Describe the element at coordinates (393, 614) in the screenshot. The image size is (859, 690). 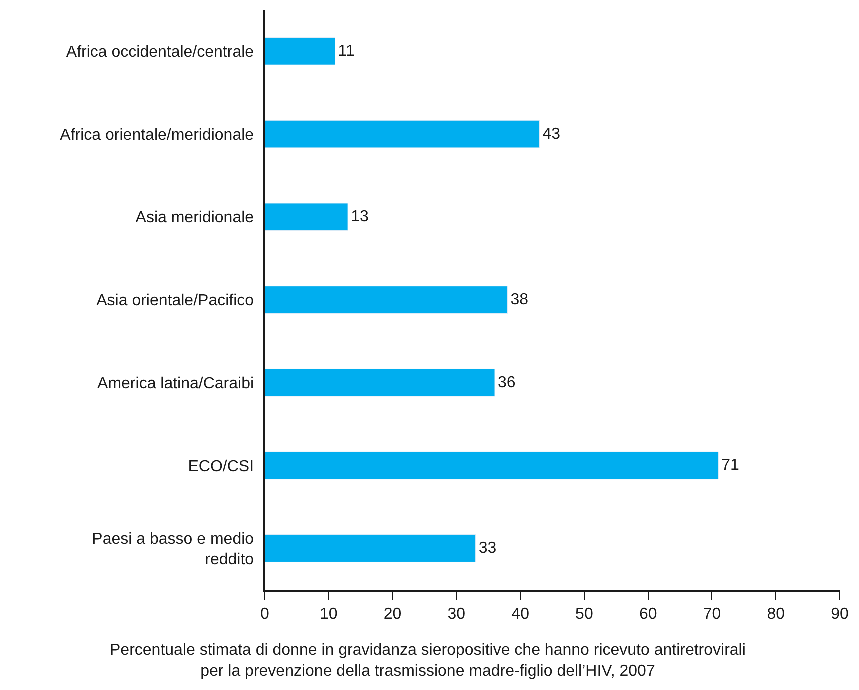
I see `x-tick-label: 20` at that location.